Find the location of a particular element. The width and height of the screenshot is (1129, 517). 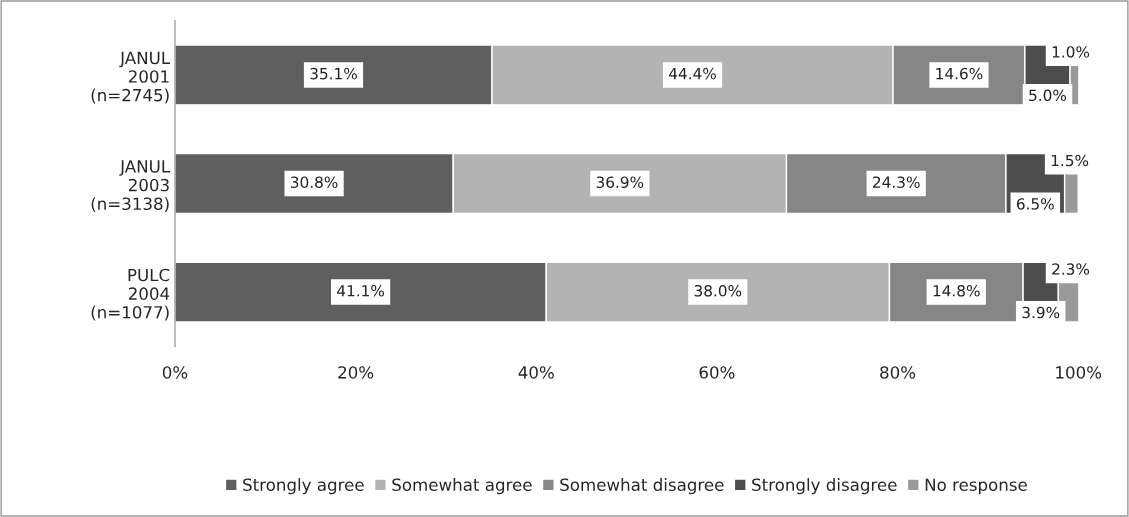

legend-label: No response is located at coordinates (976, 486).